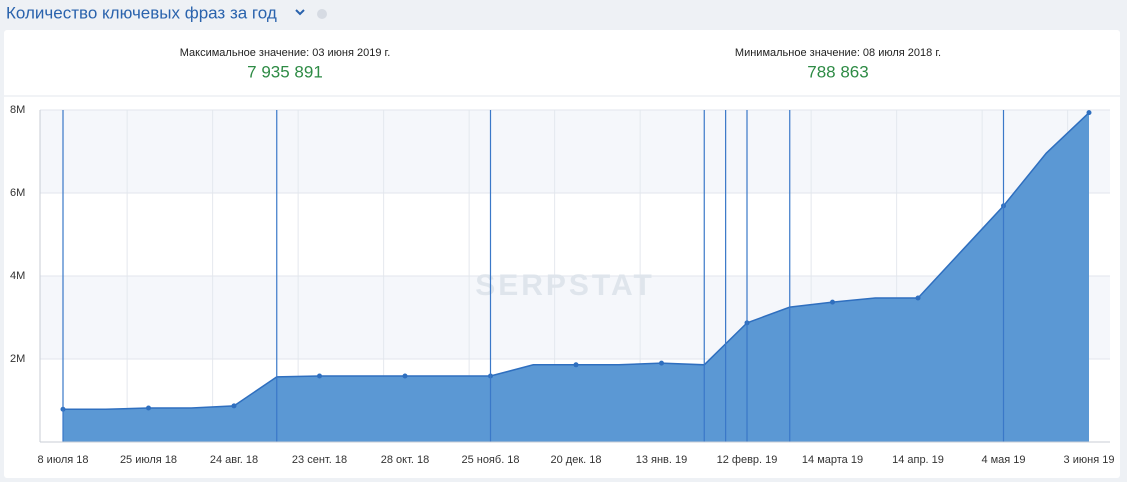  What do you see at coordinates (17, 193) in the screenshot?
I see `y-tick-label: 6M` at bounding box center [17, 193].